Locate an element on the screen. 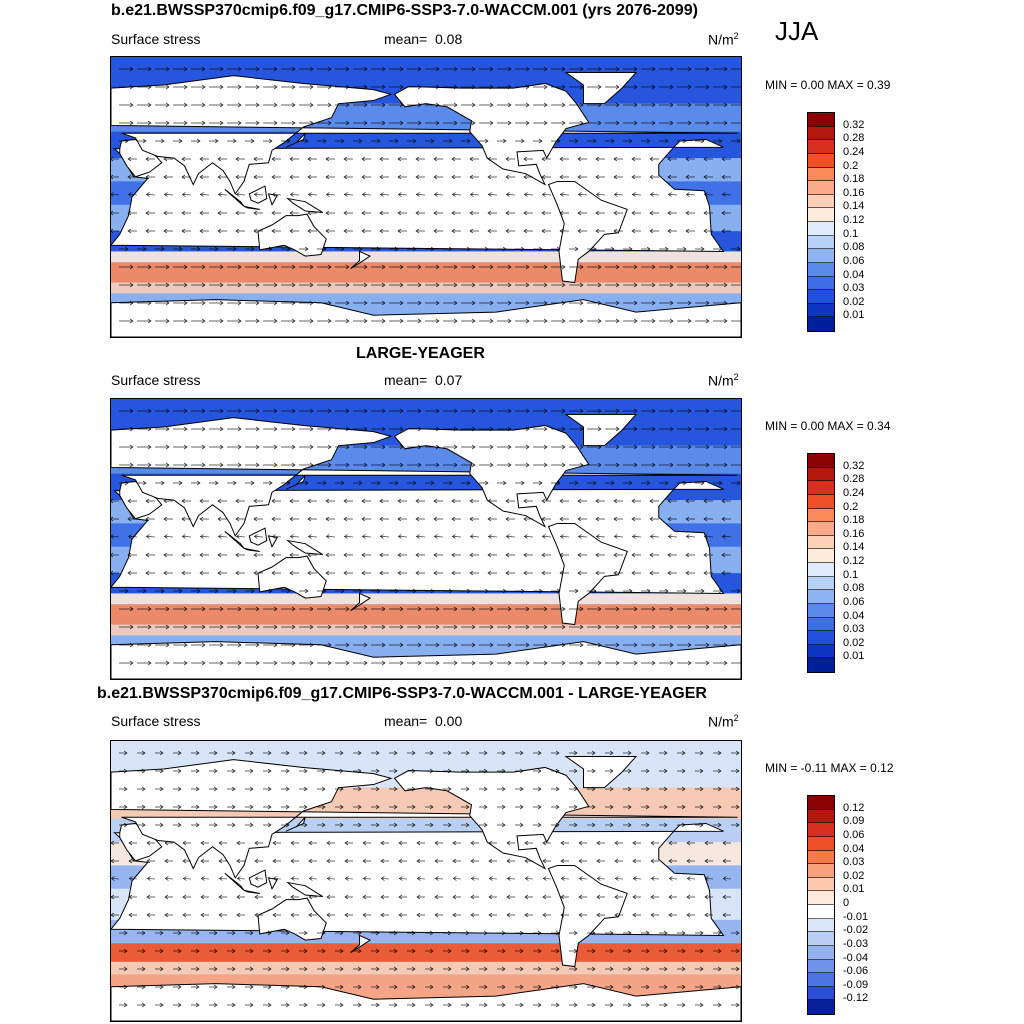 This screenshot has width=1024, height=1024. colorbar-tick-label: -0.06 is located at coordinates (856, 971).